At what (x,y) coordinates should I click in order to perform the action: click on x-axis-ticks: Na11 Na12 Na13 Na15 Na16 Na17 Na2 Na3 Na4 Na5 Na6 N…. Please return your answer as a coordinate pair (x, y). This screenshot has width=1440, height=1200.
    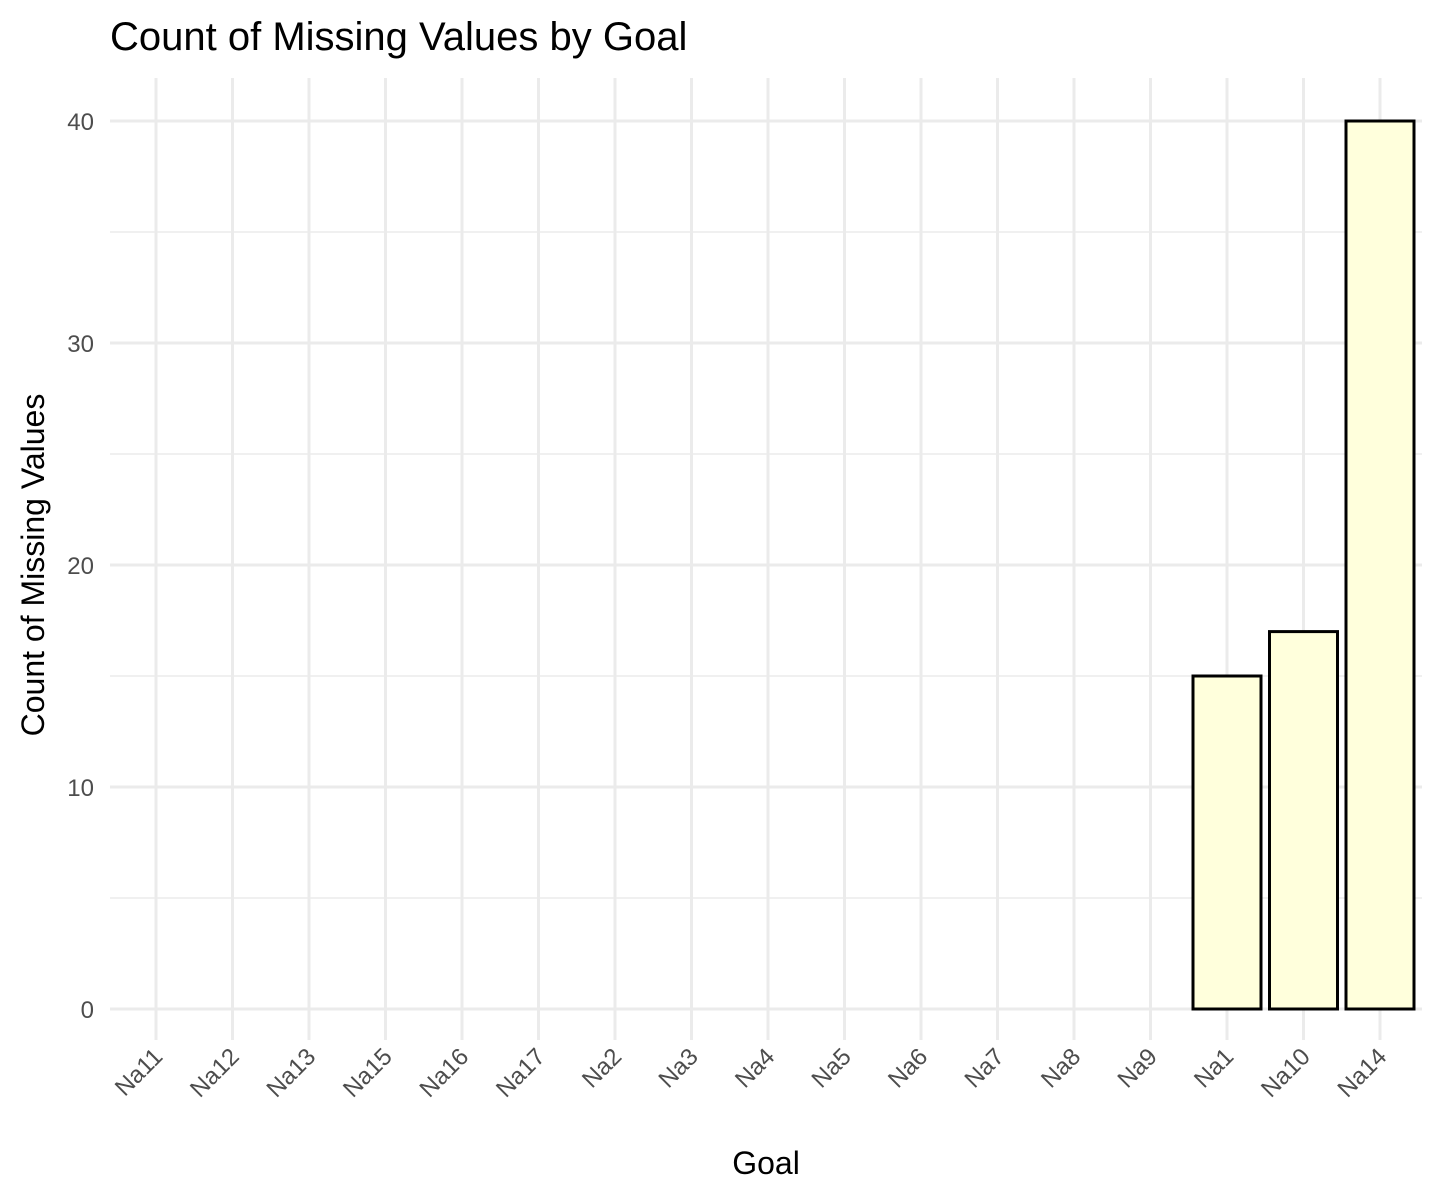
    Looking at the image, I should click on (751, 1073).